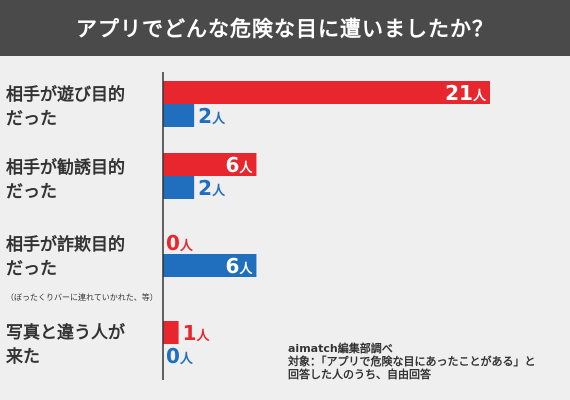  I want to click on source-line-1: aimatch編集部調べ, so click(340, 348).